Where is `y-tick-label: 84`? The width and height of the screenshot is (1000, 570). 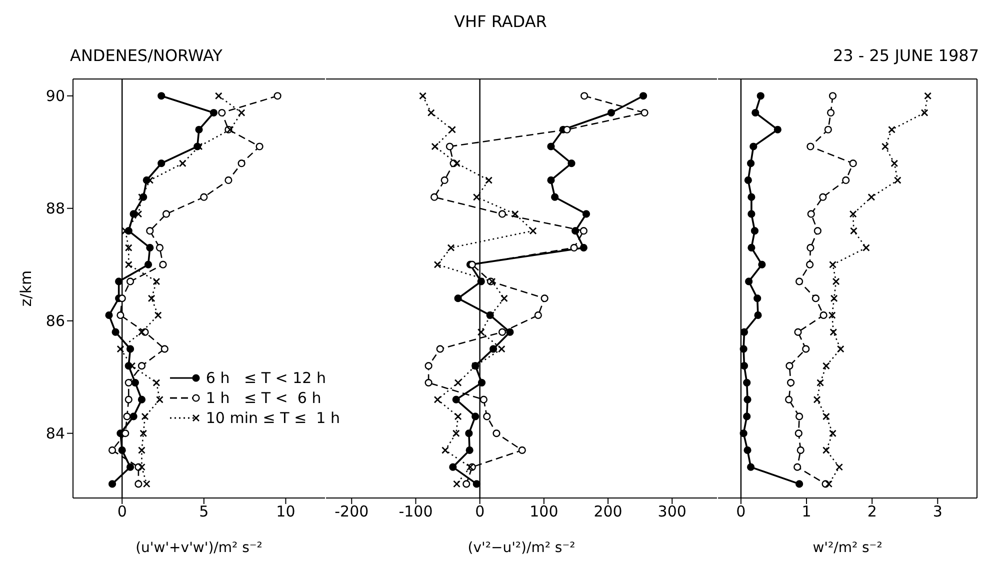
y-tick-label: 84 is located at coordinates (55, 433).